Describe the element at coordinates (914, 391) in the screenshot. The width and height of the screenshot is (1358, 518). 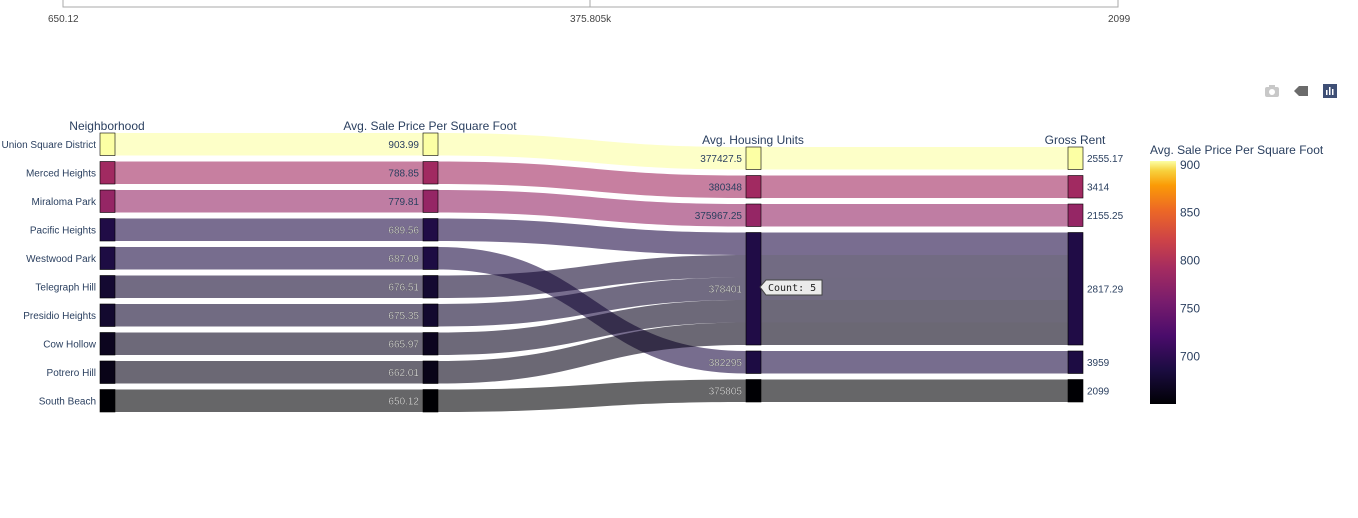
I see `ribbon-south-beach-seg3` at that location.